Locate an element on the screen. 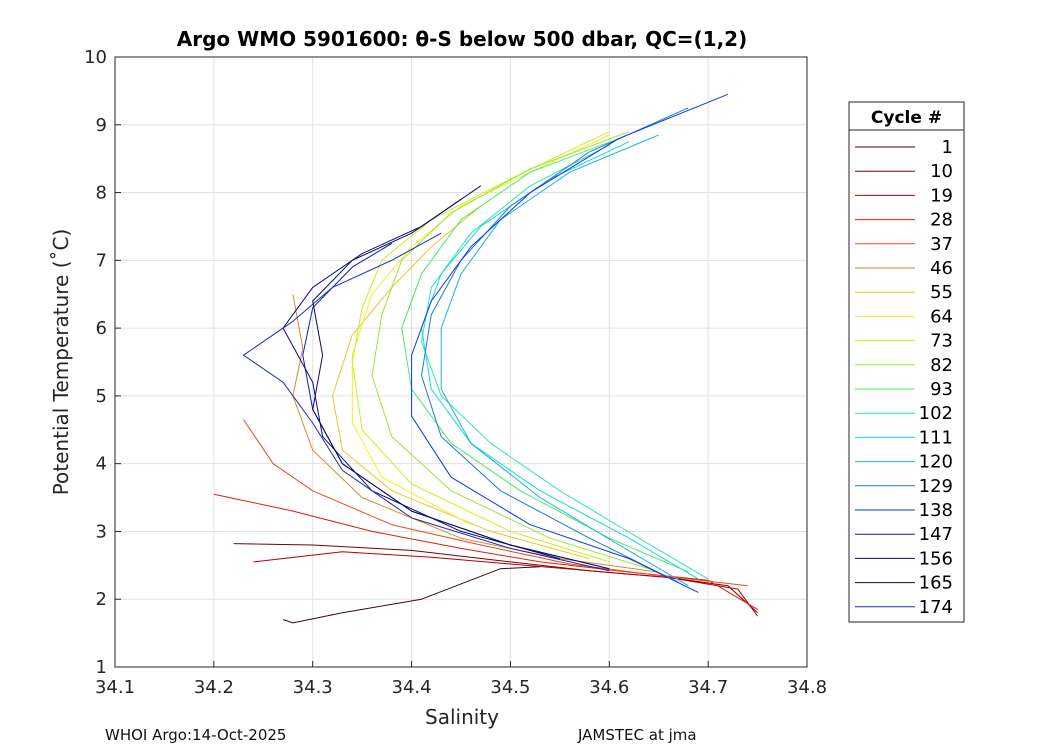 The height and width of the screenshot is (750, 1050). legend-title: Cycle # is located at coordinates (906, 118).